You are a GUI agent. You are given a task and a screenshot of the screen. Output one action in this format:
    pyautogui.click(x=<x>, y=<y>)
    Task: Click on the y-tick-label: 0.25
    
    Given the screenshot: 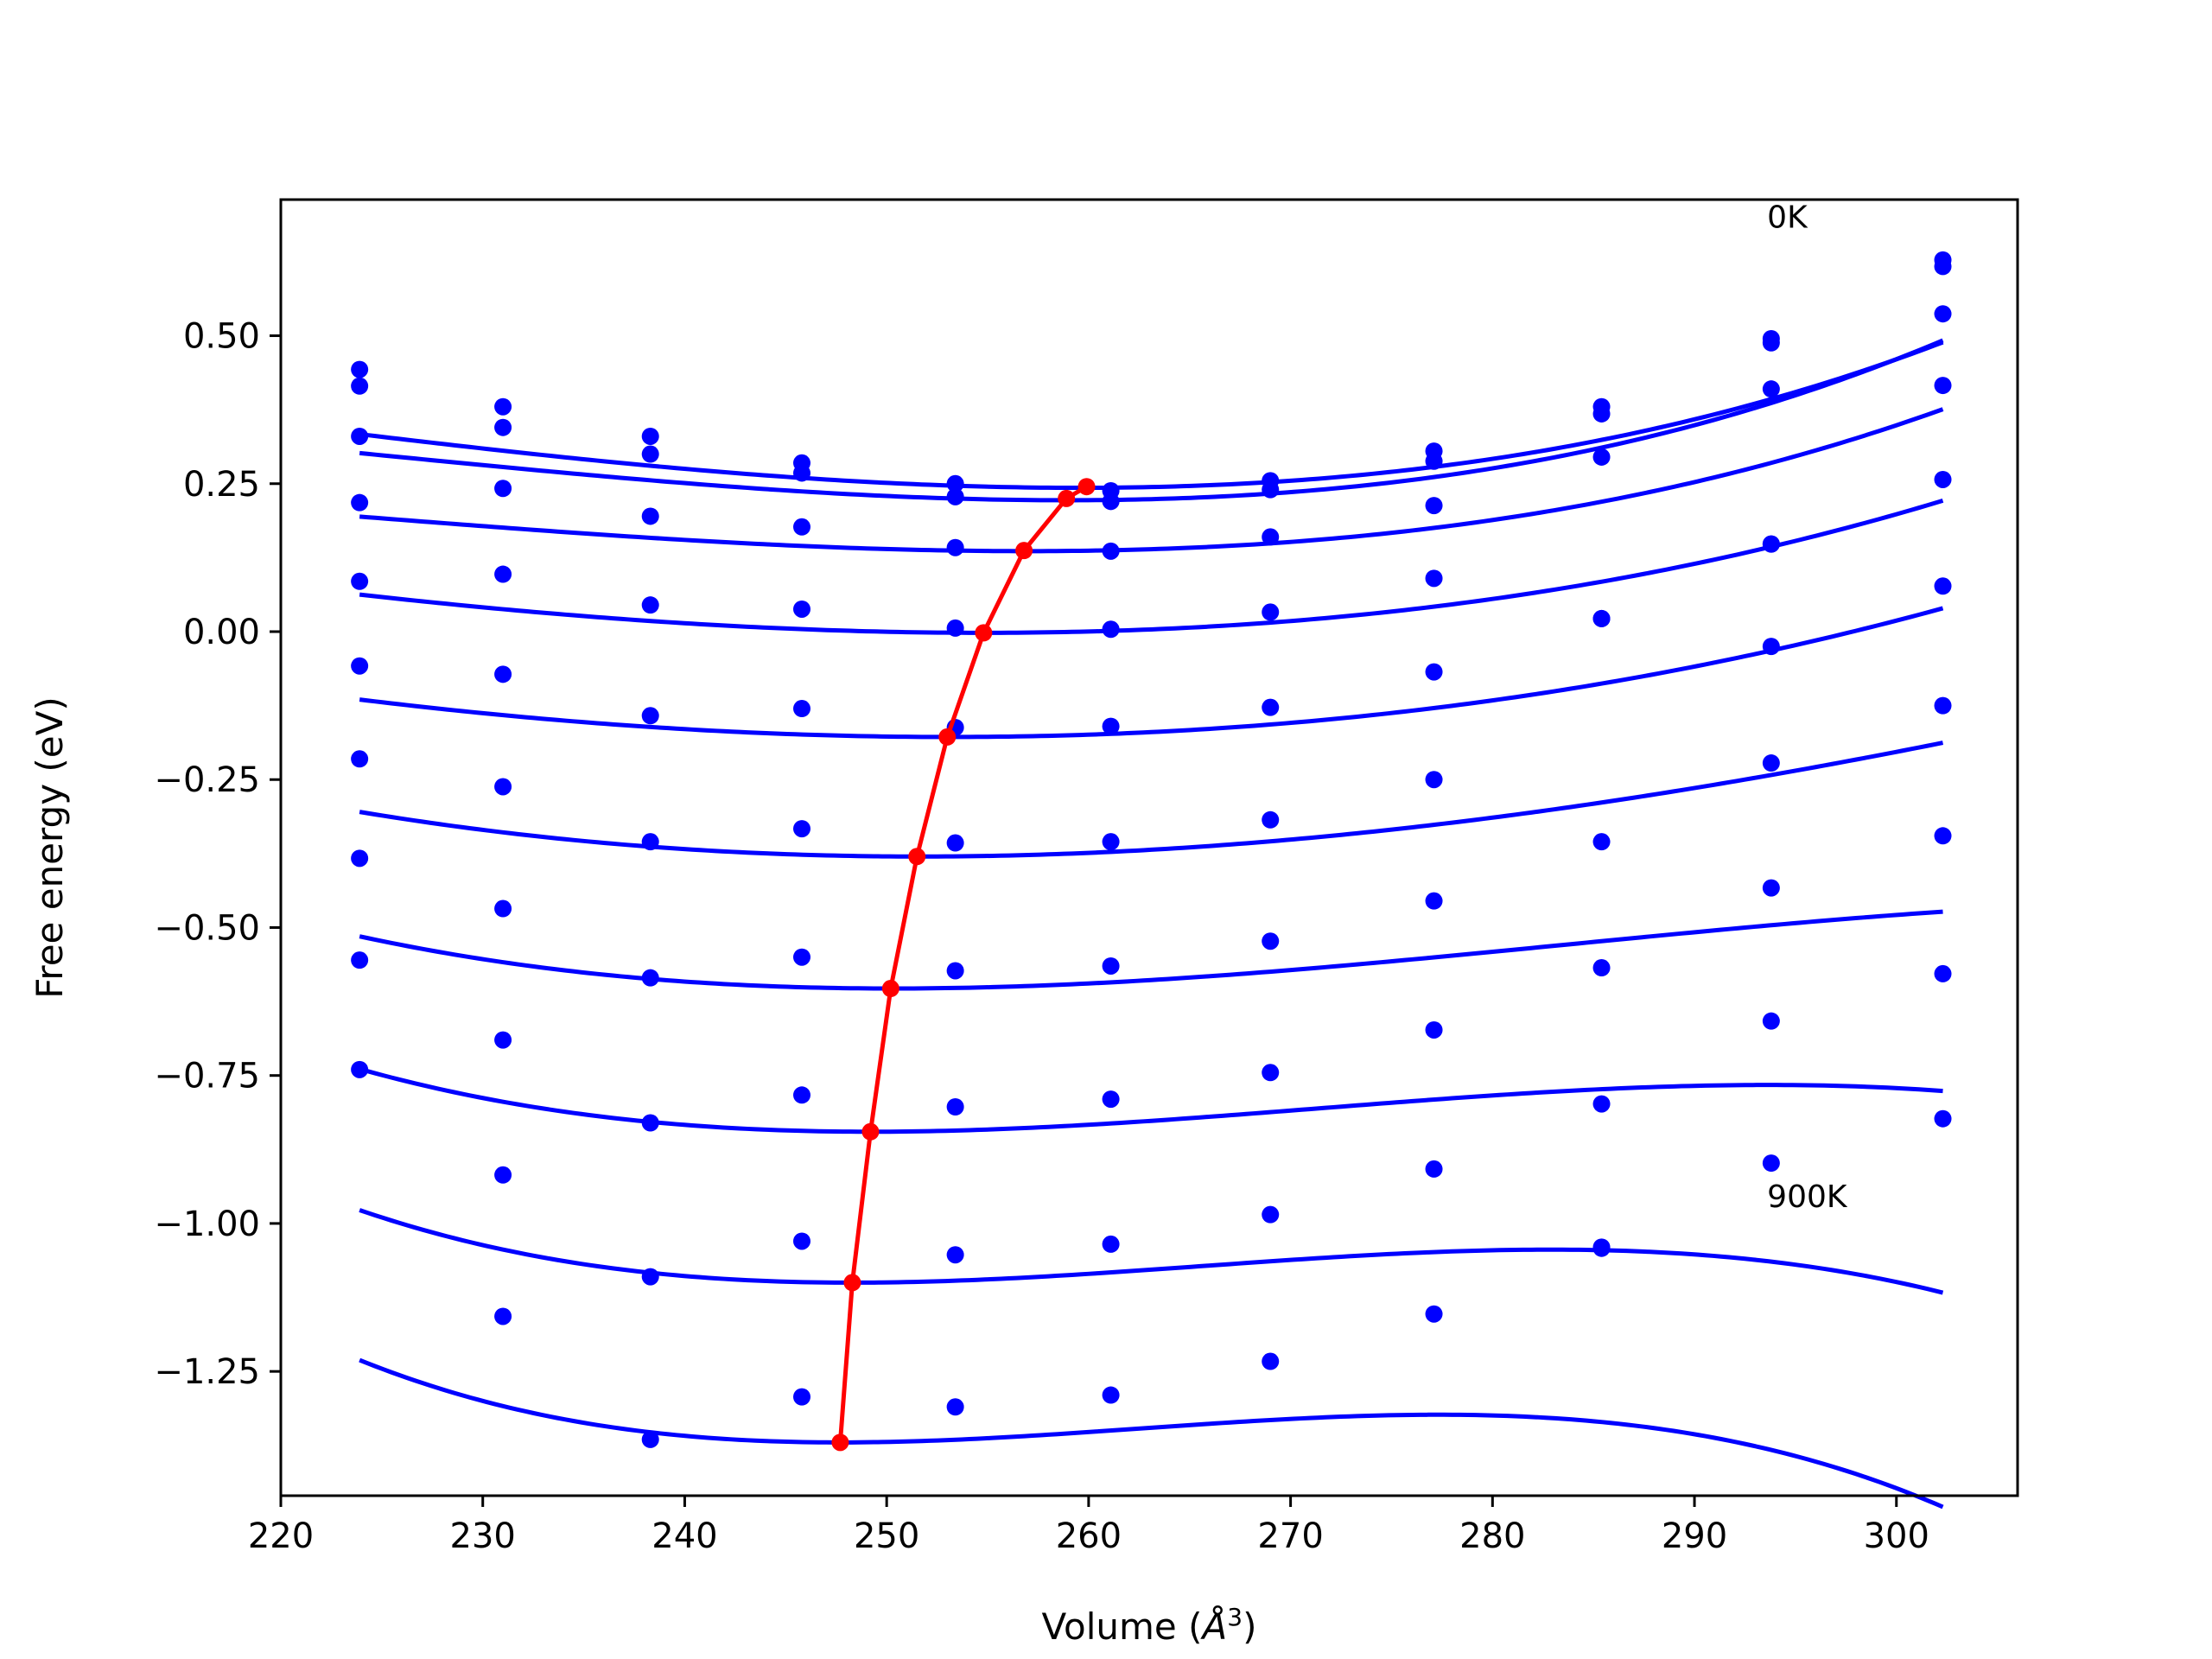 What is the action you would take?
    pyautogui.click(x=221, y=485)
    